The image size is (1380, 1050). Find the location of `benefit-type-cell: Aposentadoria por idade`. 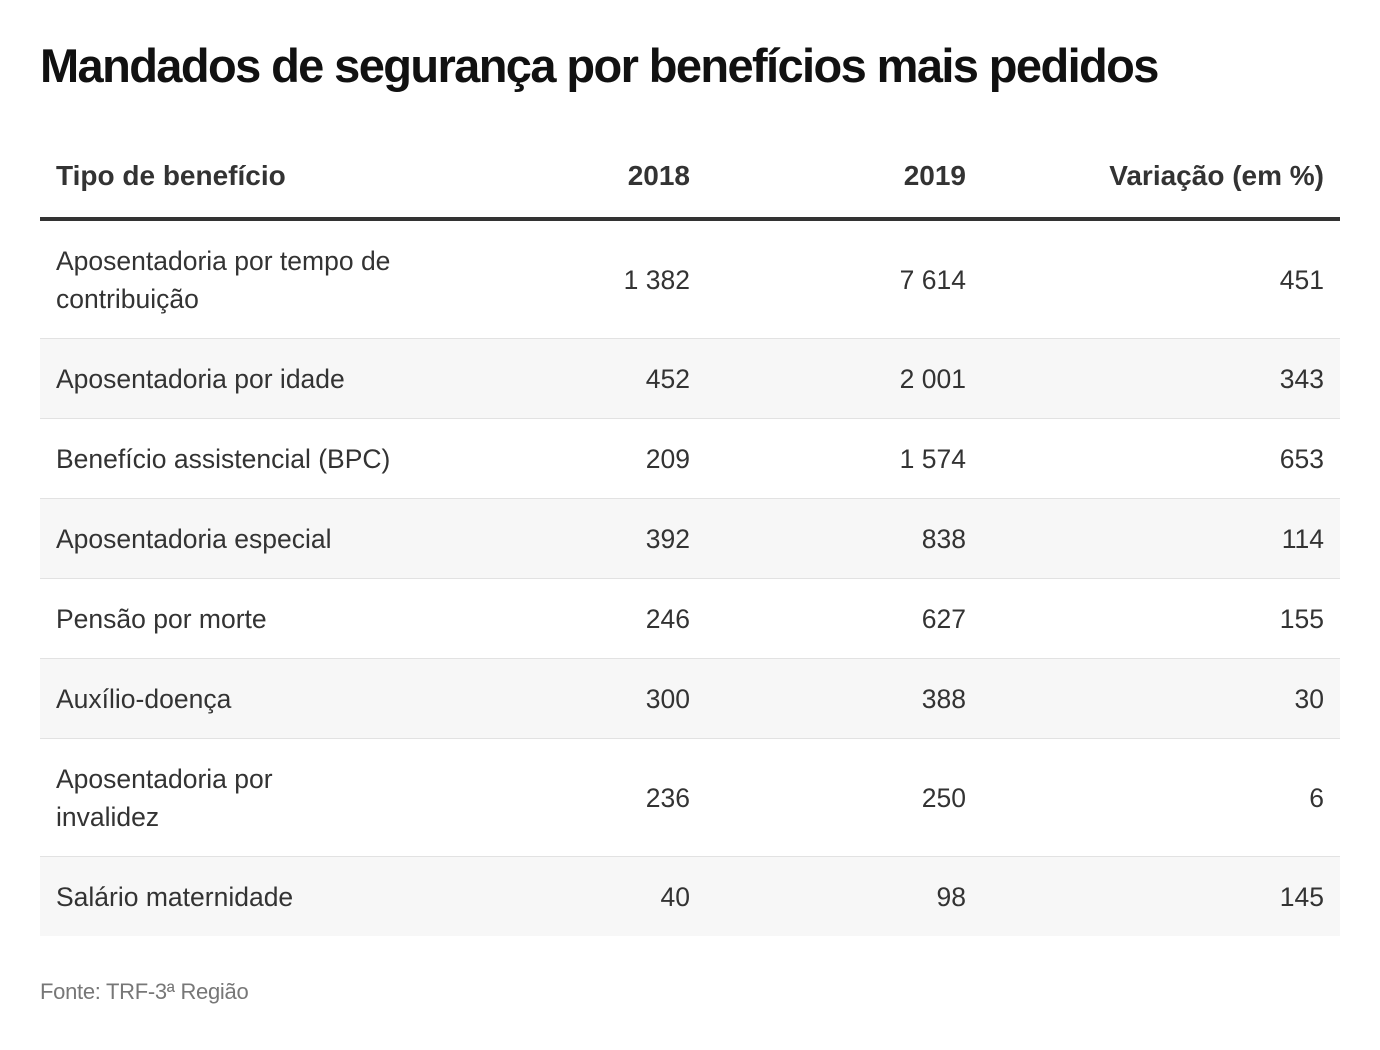

benefit-type-cell: Aposentadoria por idade is located at coordinates (235, 378).